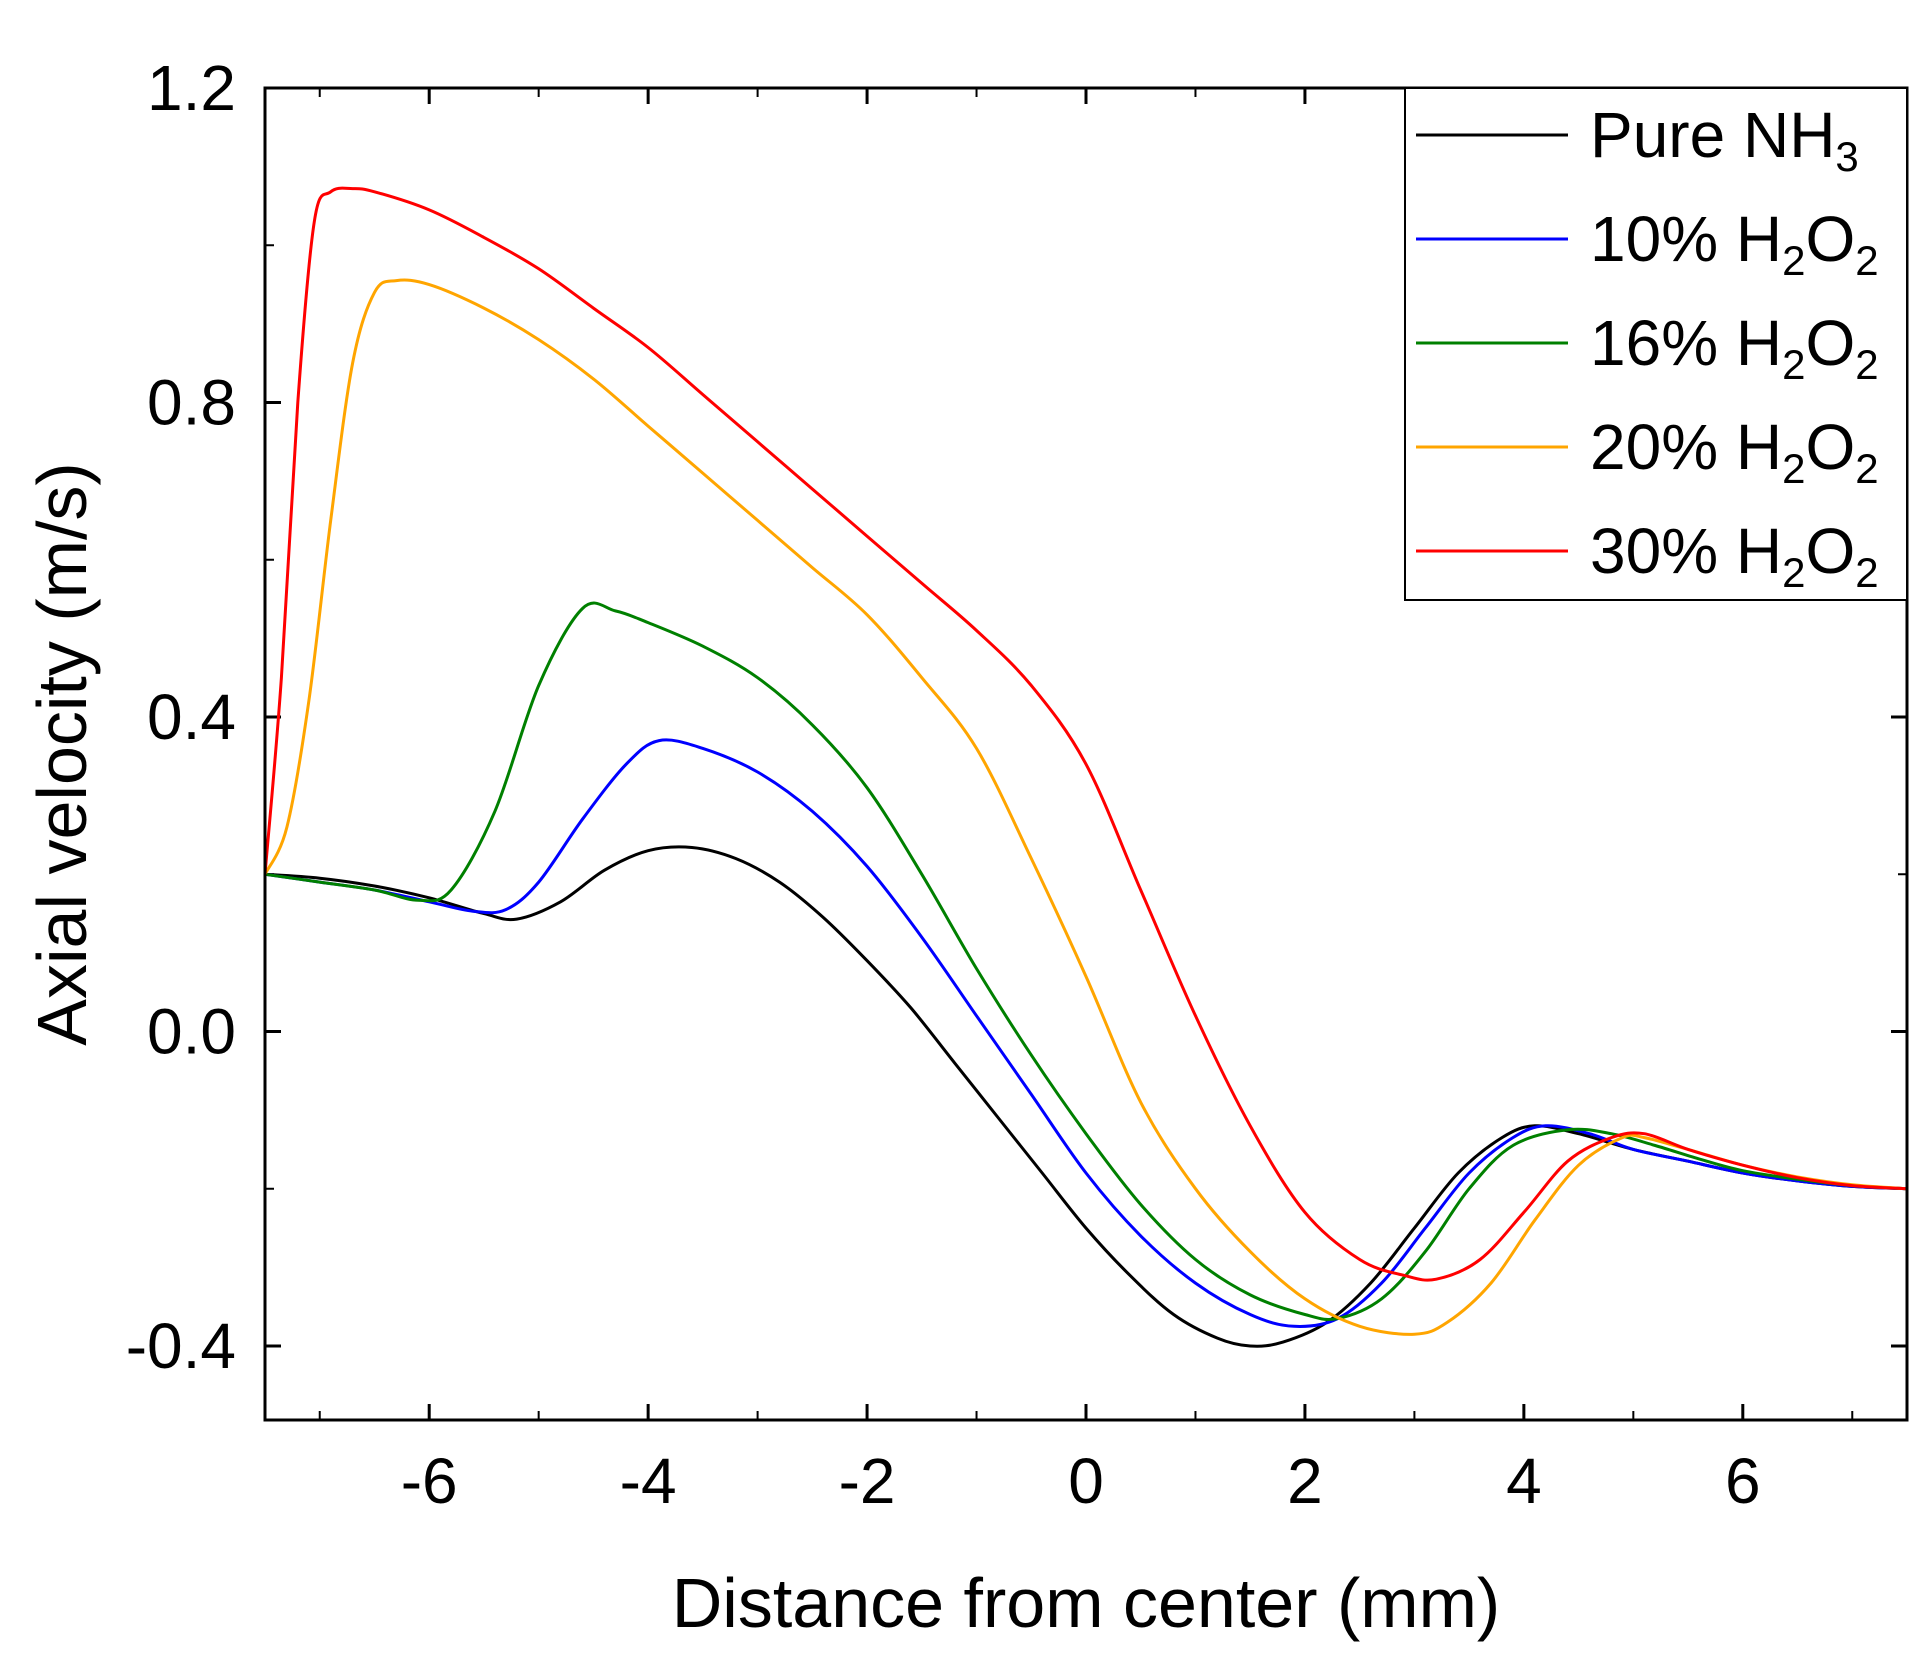  I want to click on y-tick-label: -0.4, so click(181, 1346).